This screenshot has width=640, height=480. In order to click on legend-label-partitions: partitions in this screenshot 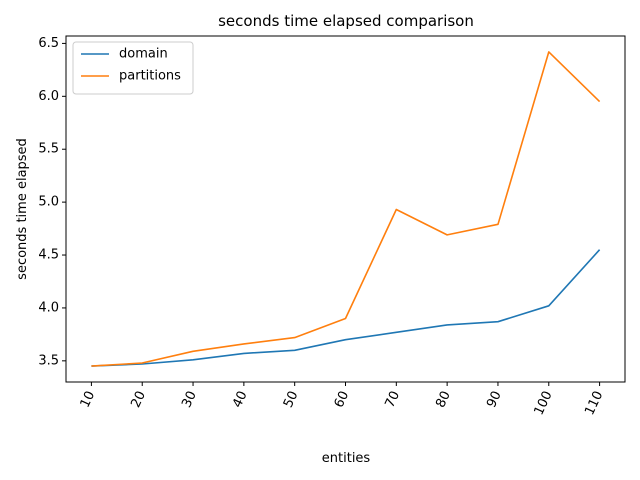, I will do `click(150, 76)`.